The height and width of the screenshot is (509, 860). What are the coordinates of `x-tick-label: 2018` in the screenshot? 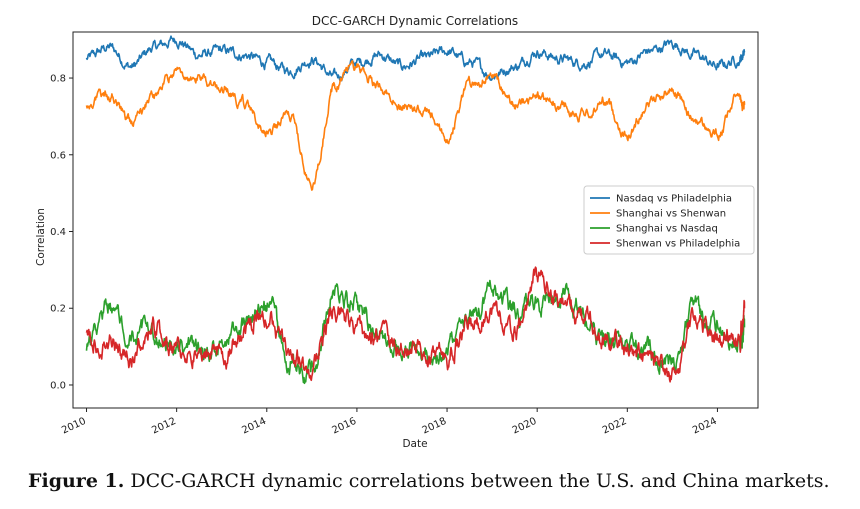 It's located at (435, 426).